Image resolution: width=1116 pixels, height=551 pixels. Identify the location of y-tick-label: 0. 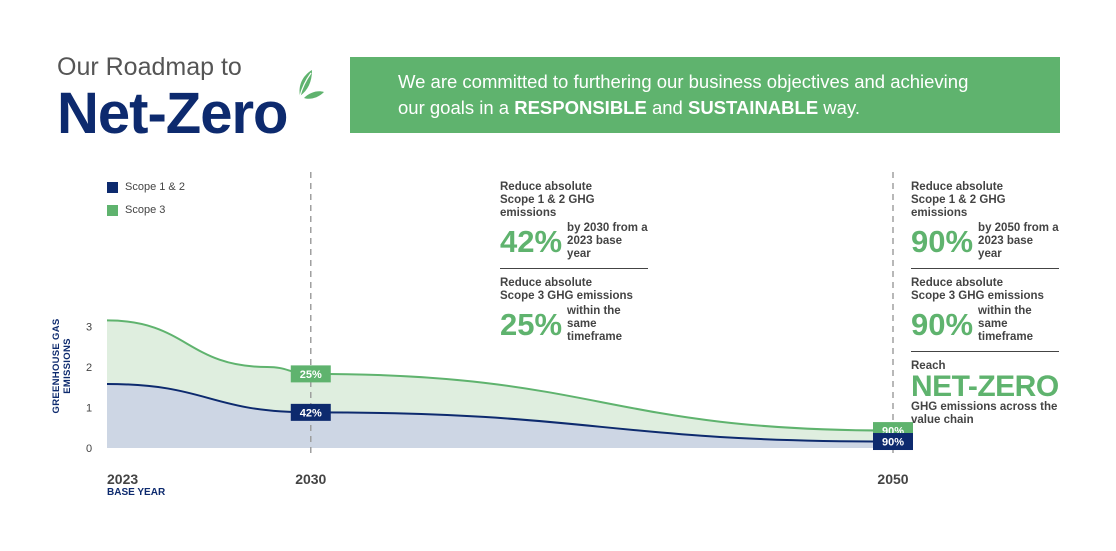
(89, 449).